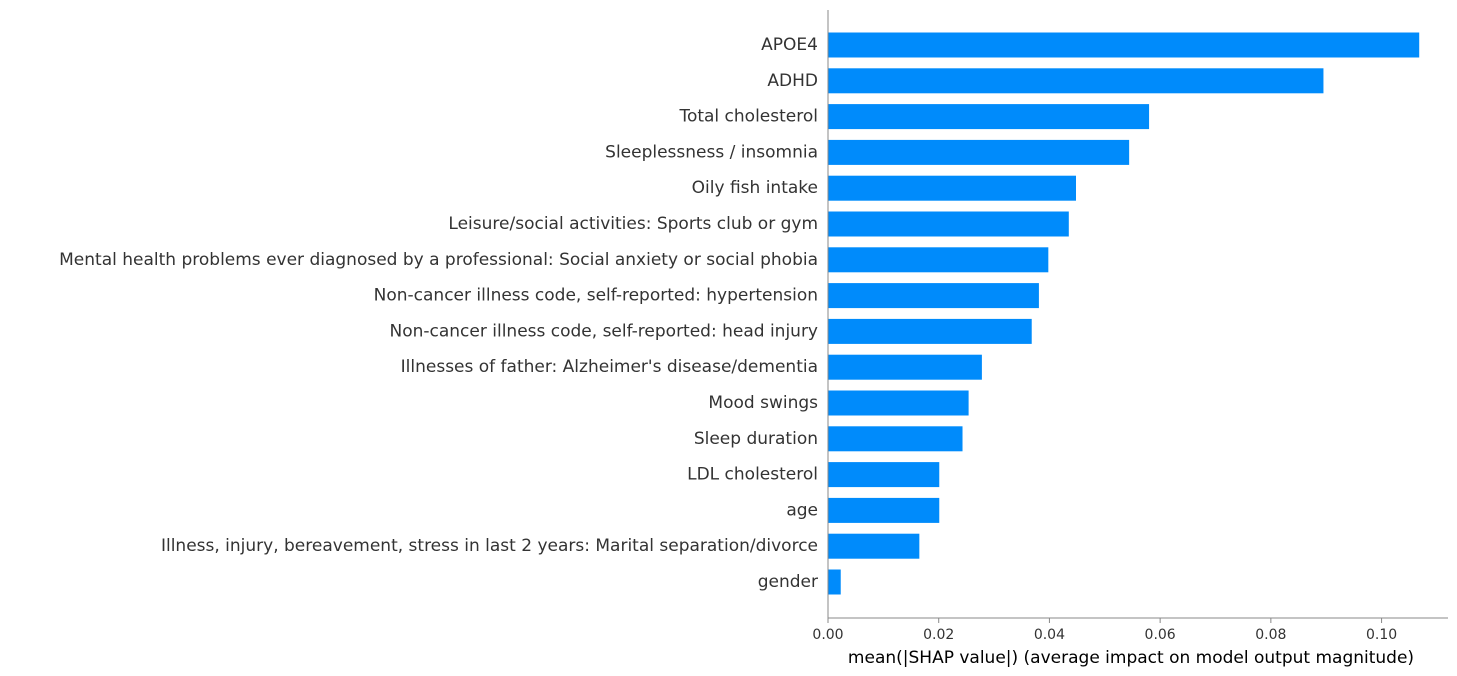  I want to click on category-label: Mood swings, so click(763, 403).